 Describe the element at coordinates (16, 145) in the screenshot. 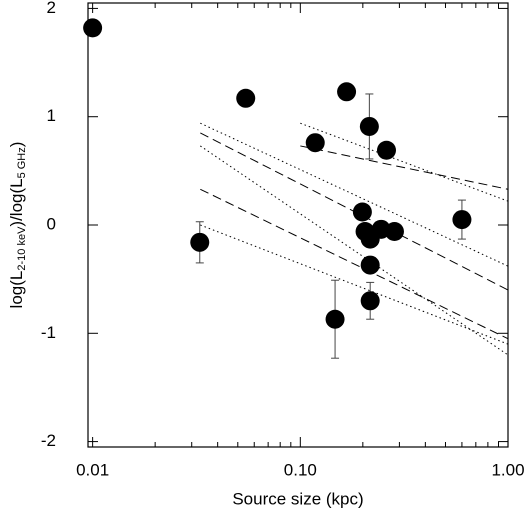

I see `y-label-part: )` at that location.